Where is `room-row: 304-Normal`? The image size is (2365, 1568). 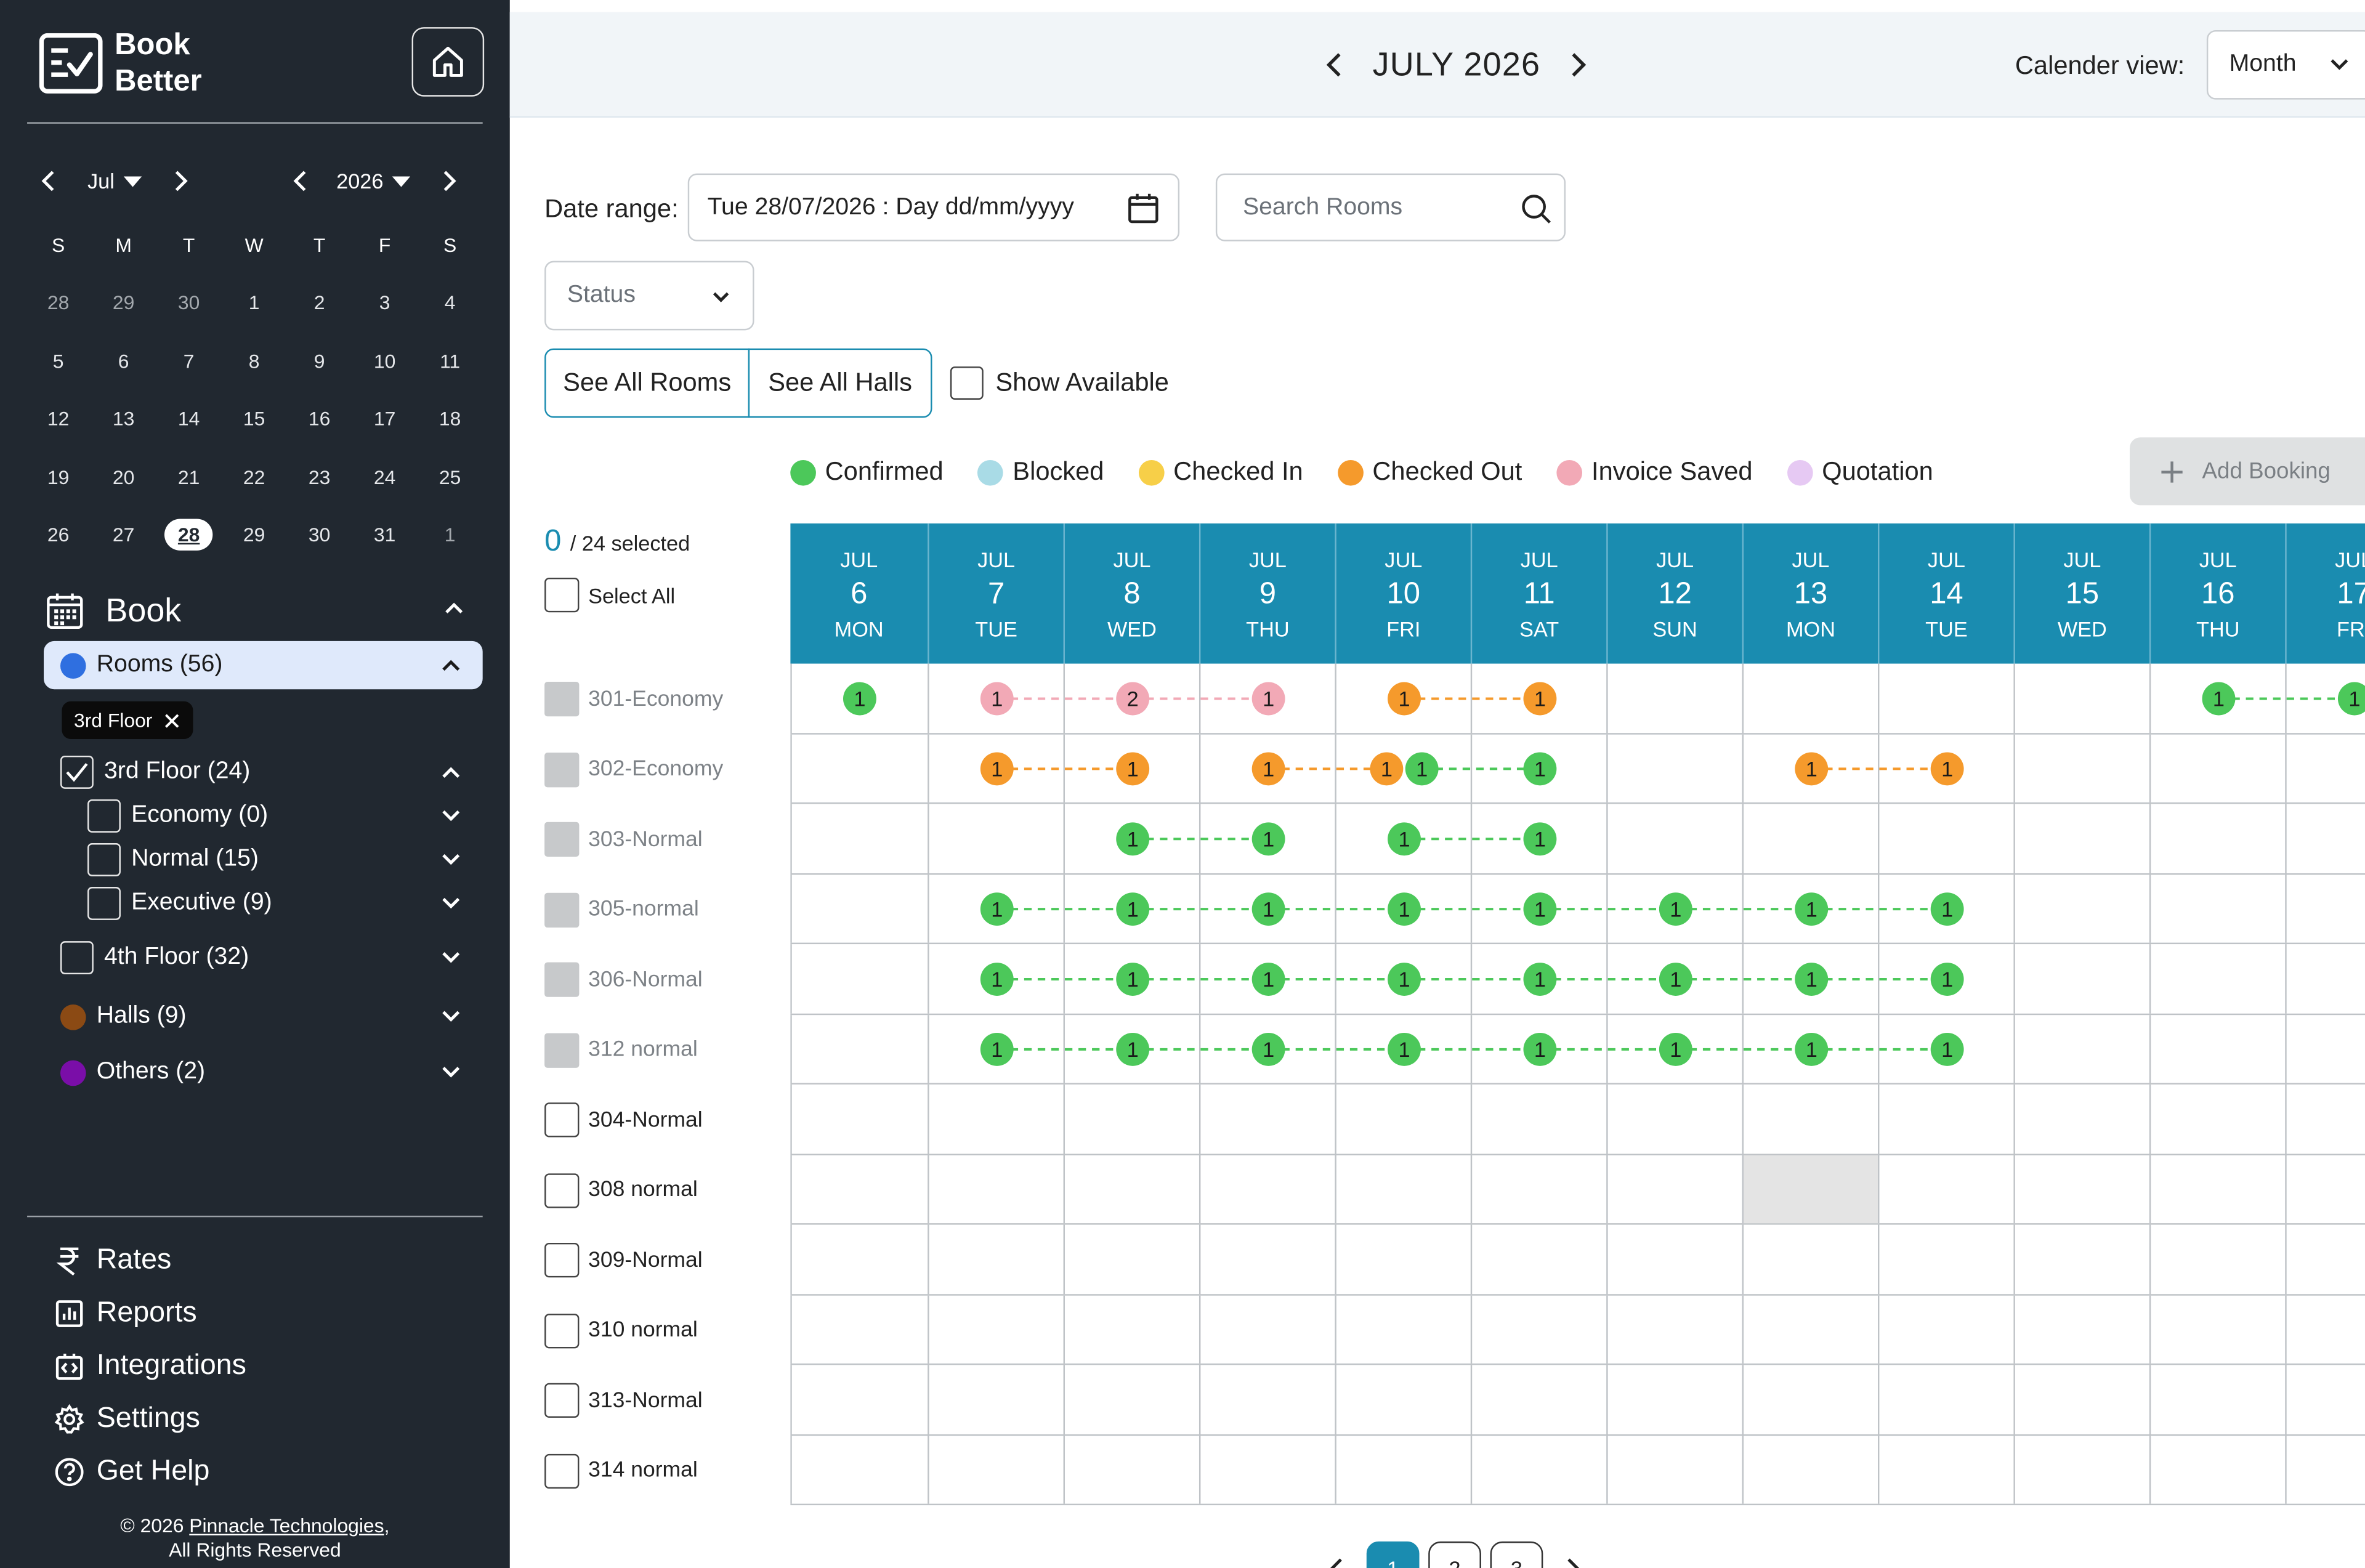
room-row: 304-Normal is located at coordinates (623, 1120).